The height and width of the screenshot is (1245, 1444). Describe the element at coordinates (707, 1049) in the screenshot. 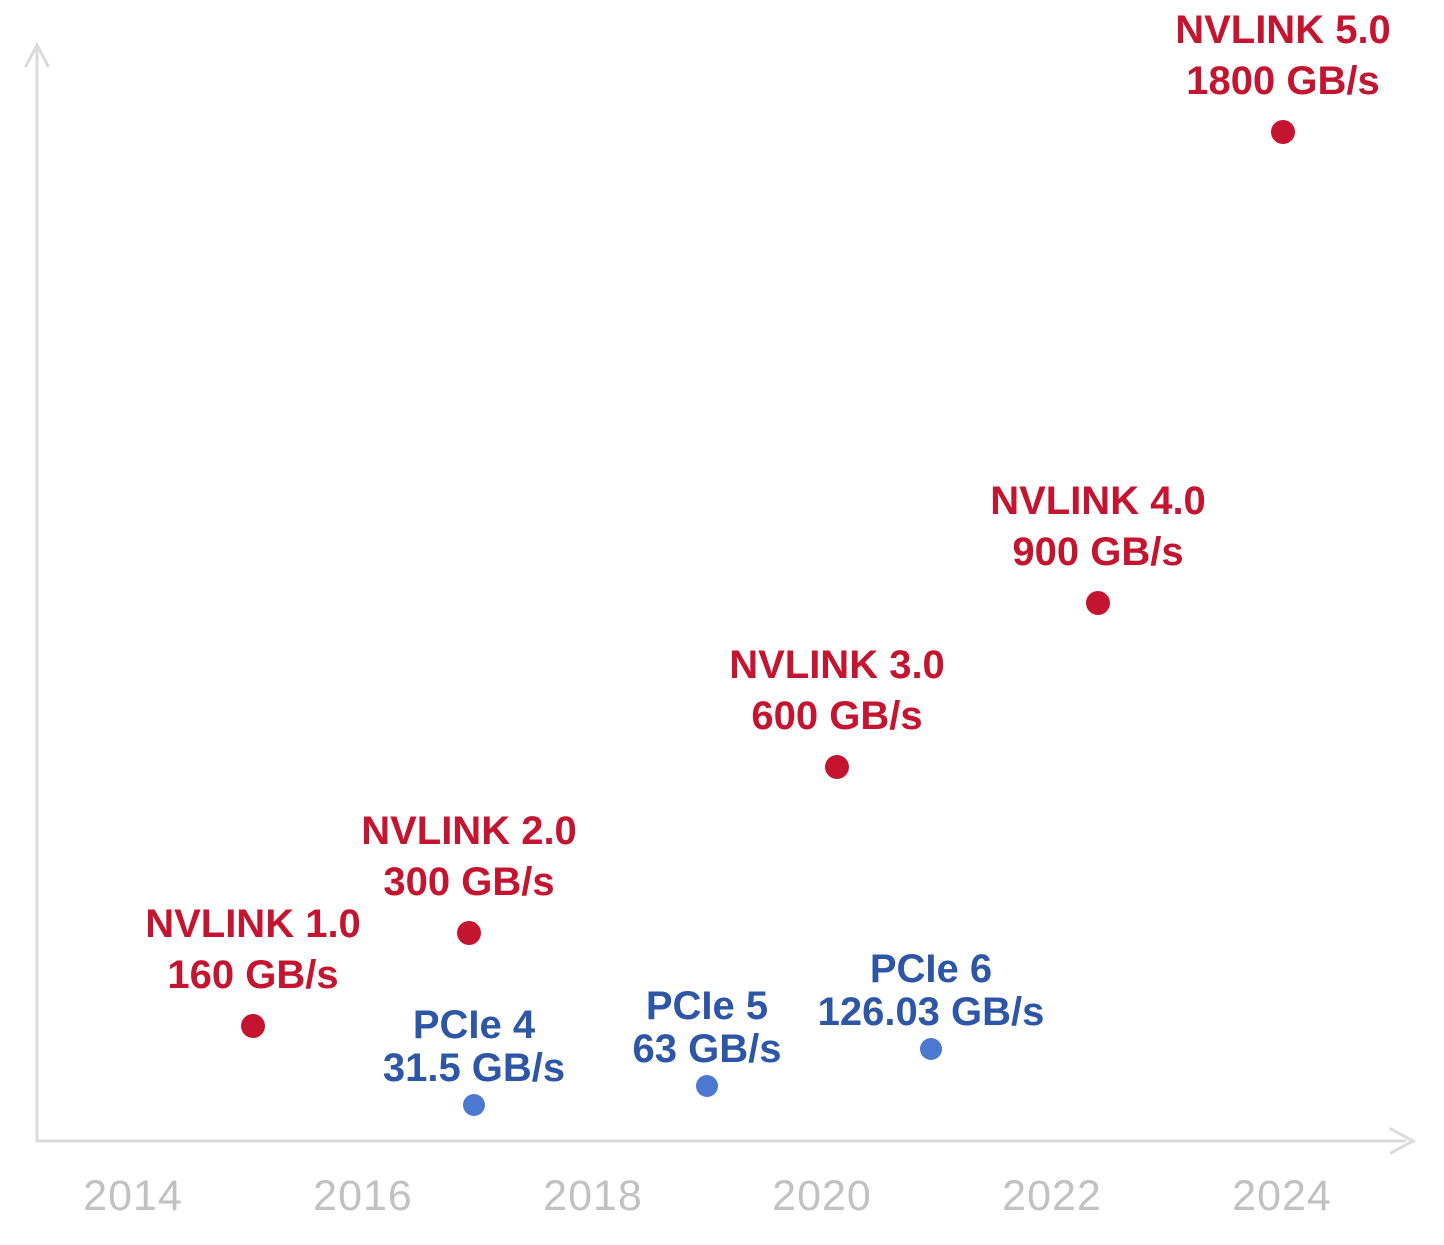

I see `point-value: 63 GB/s` at that location.